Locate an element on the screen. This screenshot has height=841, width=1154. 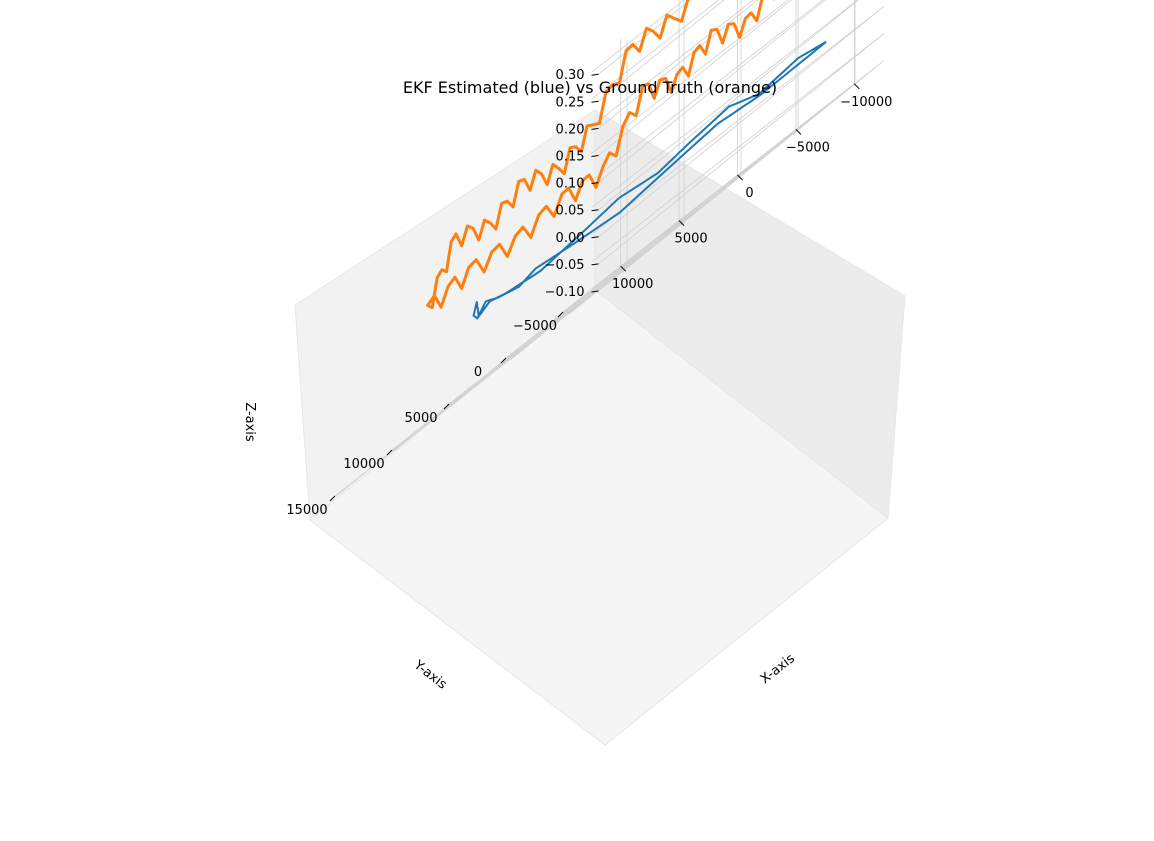
x-tick-label: −5000 is located at coordinates (808, 147).